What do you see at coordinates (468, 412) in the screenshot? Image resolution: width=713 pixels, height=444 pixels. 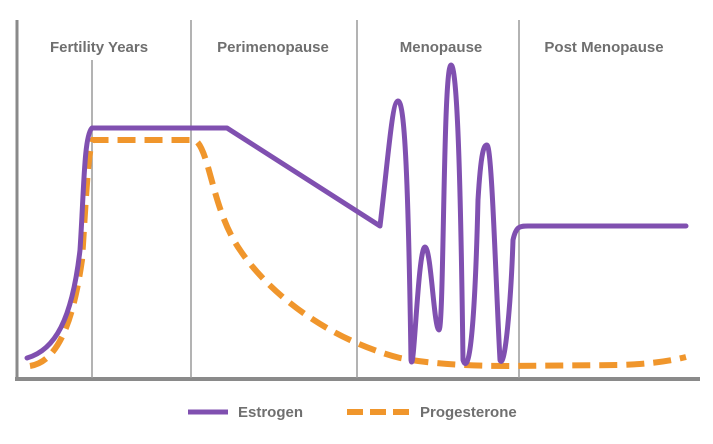 I see `legend-label-progesterone: Progesterone` at bounding box center [468, 412].